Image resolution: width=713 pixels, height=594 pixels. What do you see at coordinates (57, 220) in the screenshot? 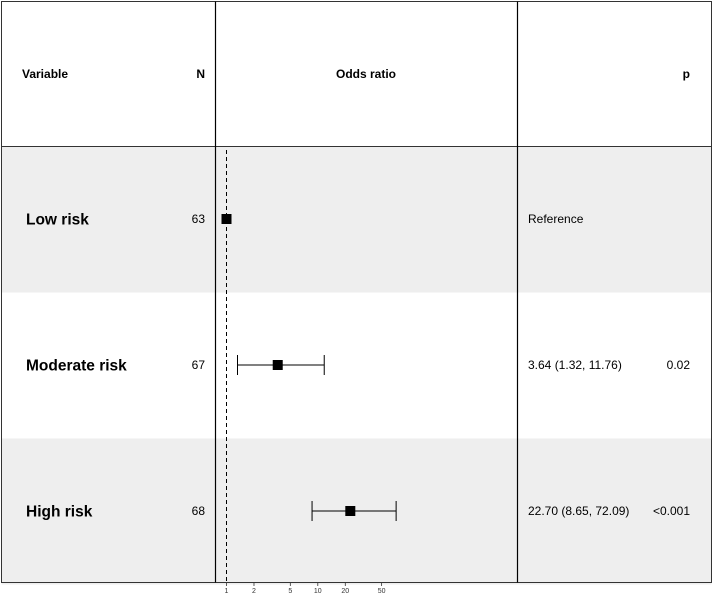
I see `row-variable-label: Low risk` at bounding box center [57, 220].